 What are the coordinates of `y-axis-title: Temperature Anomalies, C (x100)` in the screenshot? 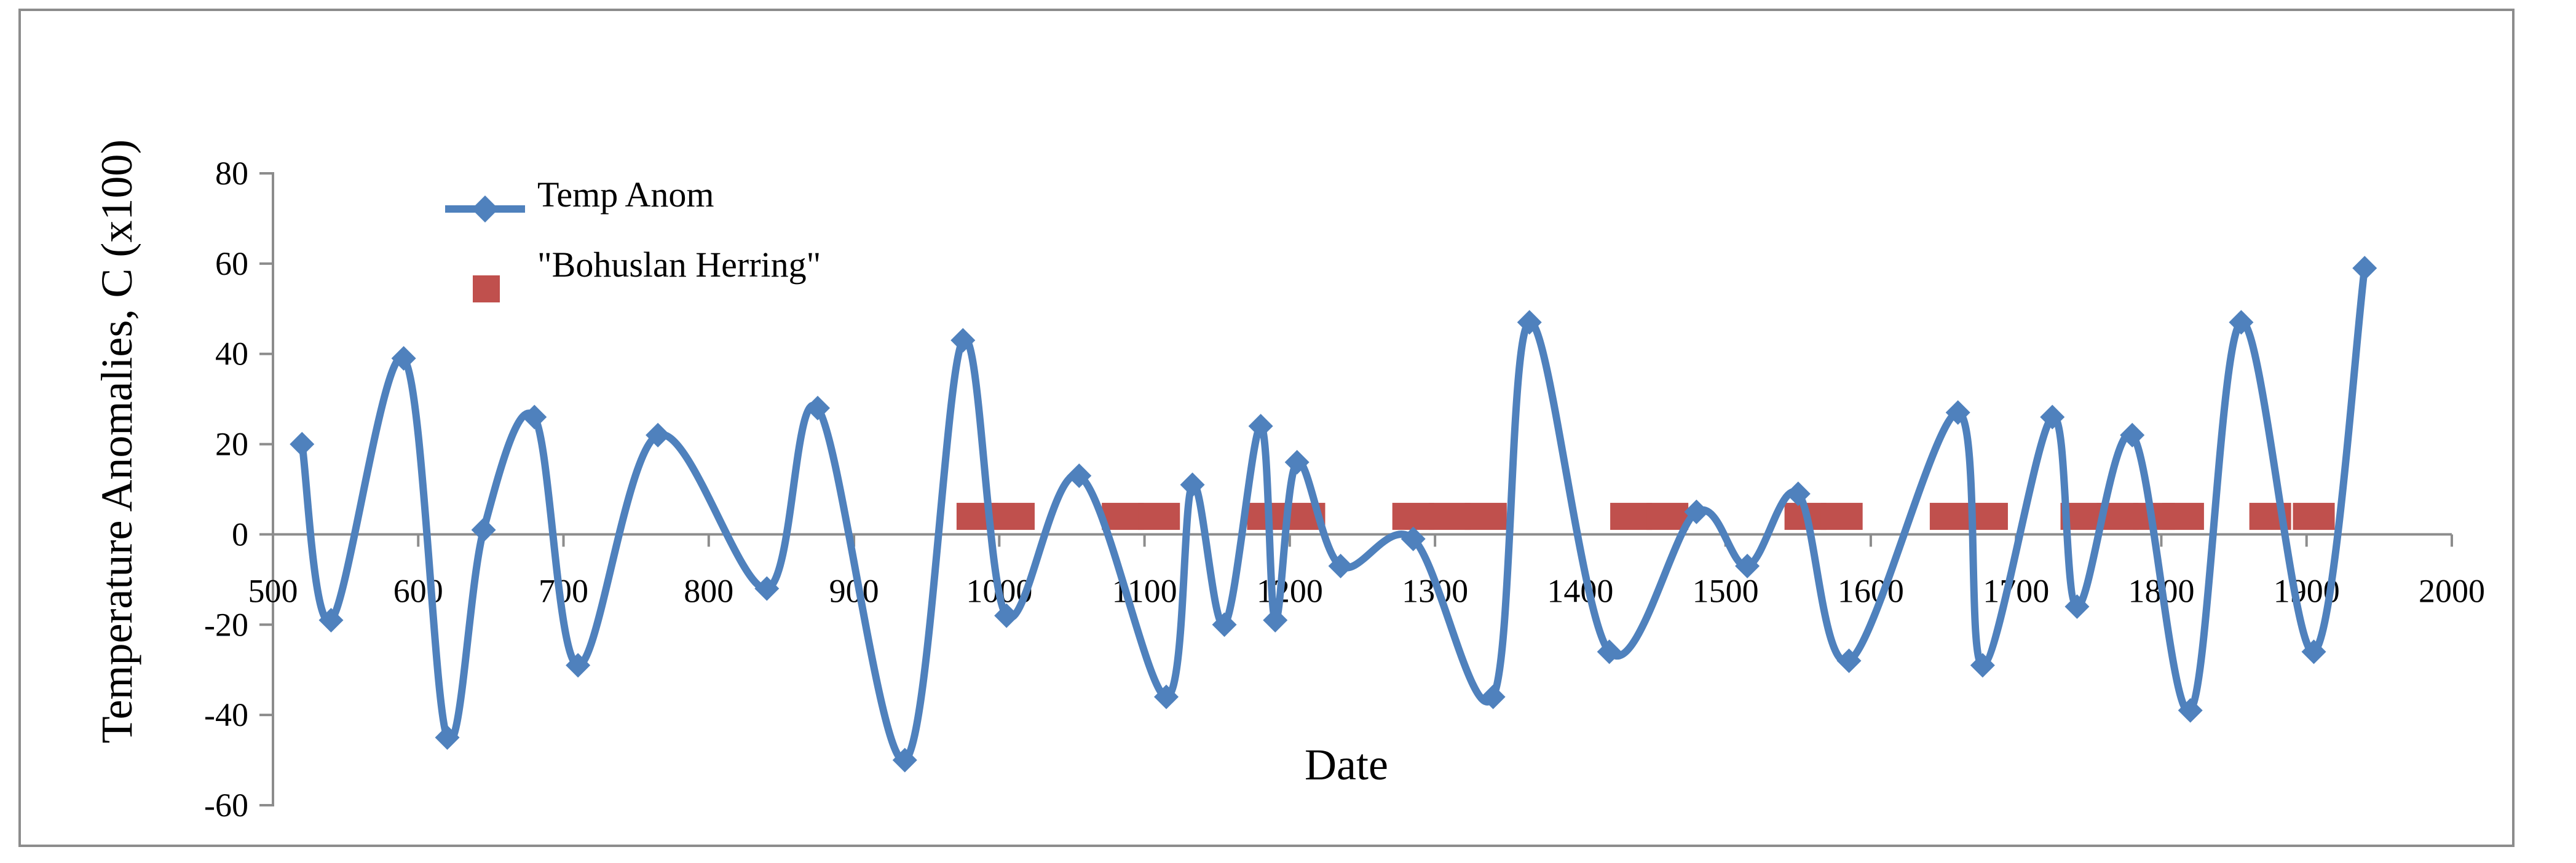 It's located at (117, 442).